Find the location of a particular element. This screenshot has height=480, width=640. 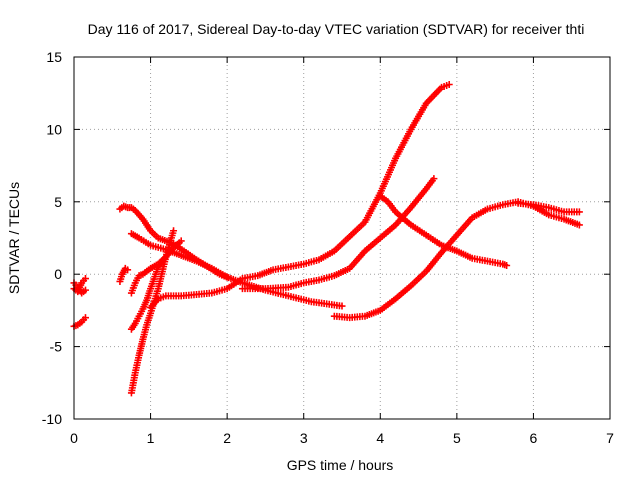

y-tick-label: 15 is located at coordinates (54, 57).